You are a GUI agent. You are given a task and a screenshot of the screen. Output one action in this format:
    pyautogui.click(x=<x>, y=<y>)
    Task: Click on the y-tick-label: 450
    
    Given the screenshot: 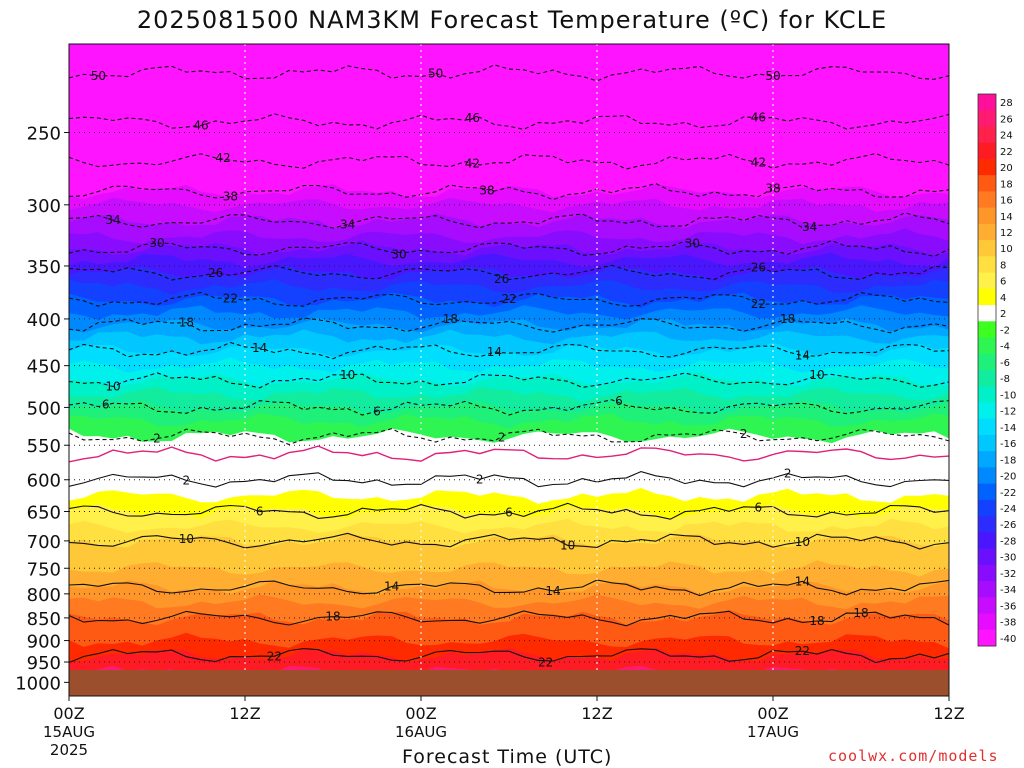 What is the action you would take?
    pyautogui.click(x=44, y=367)
    